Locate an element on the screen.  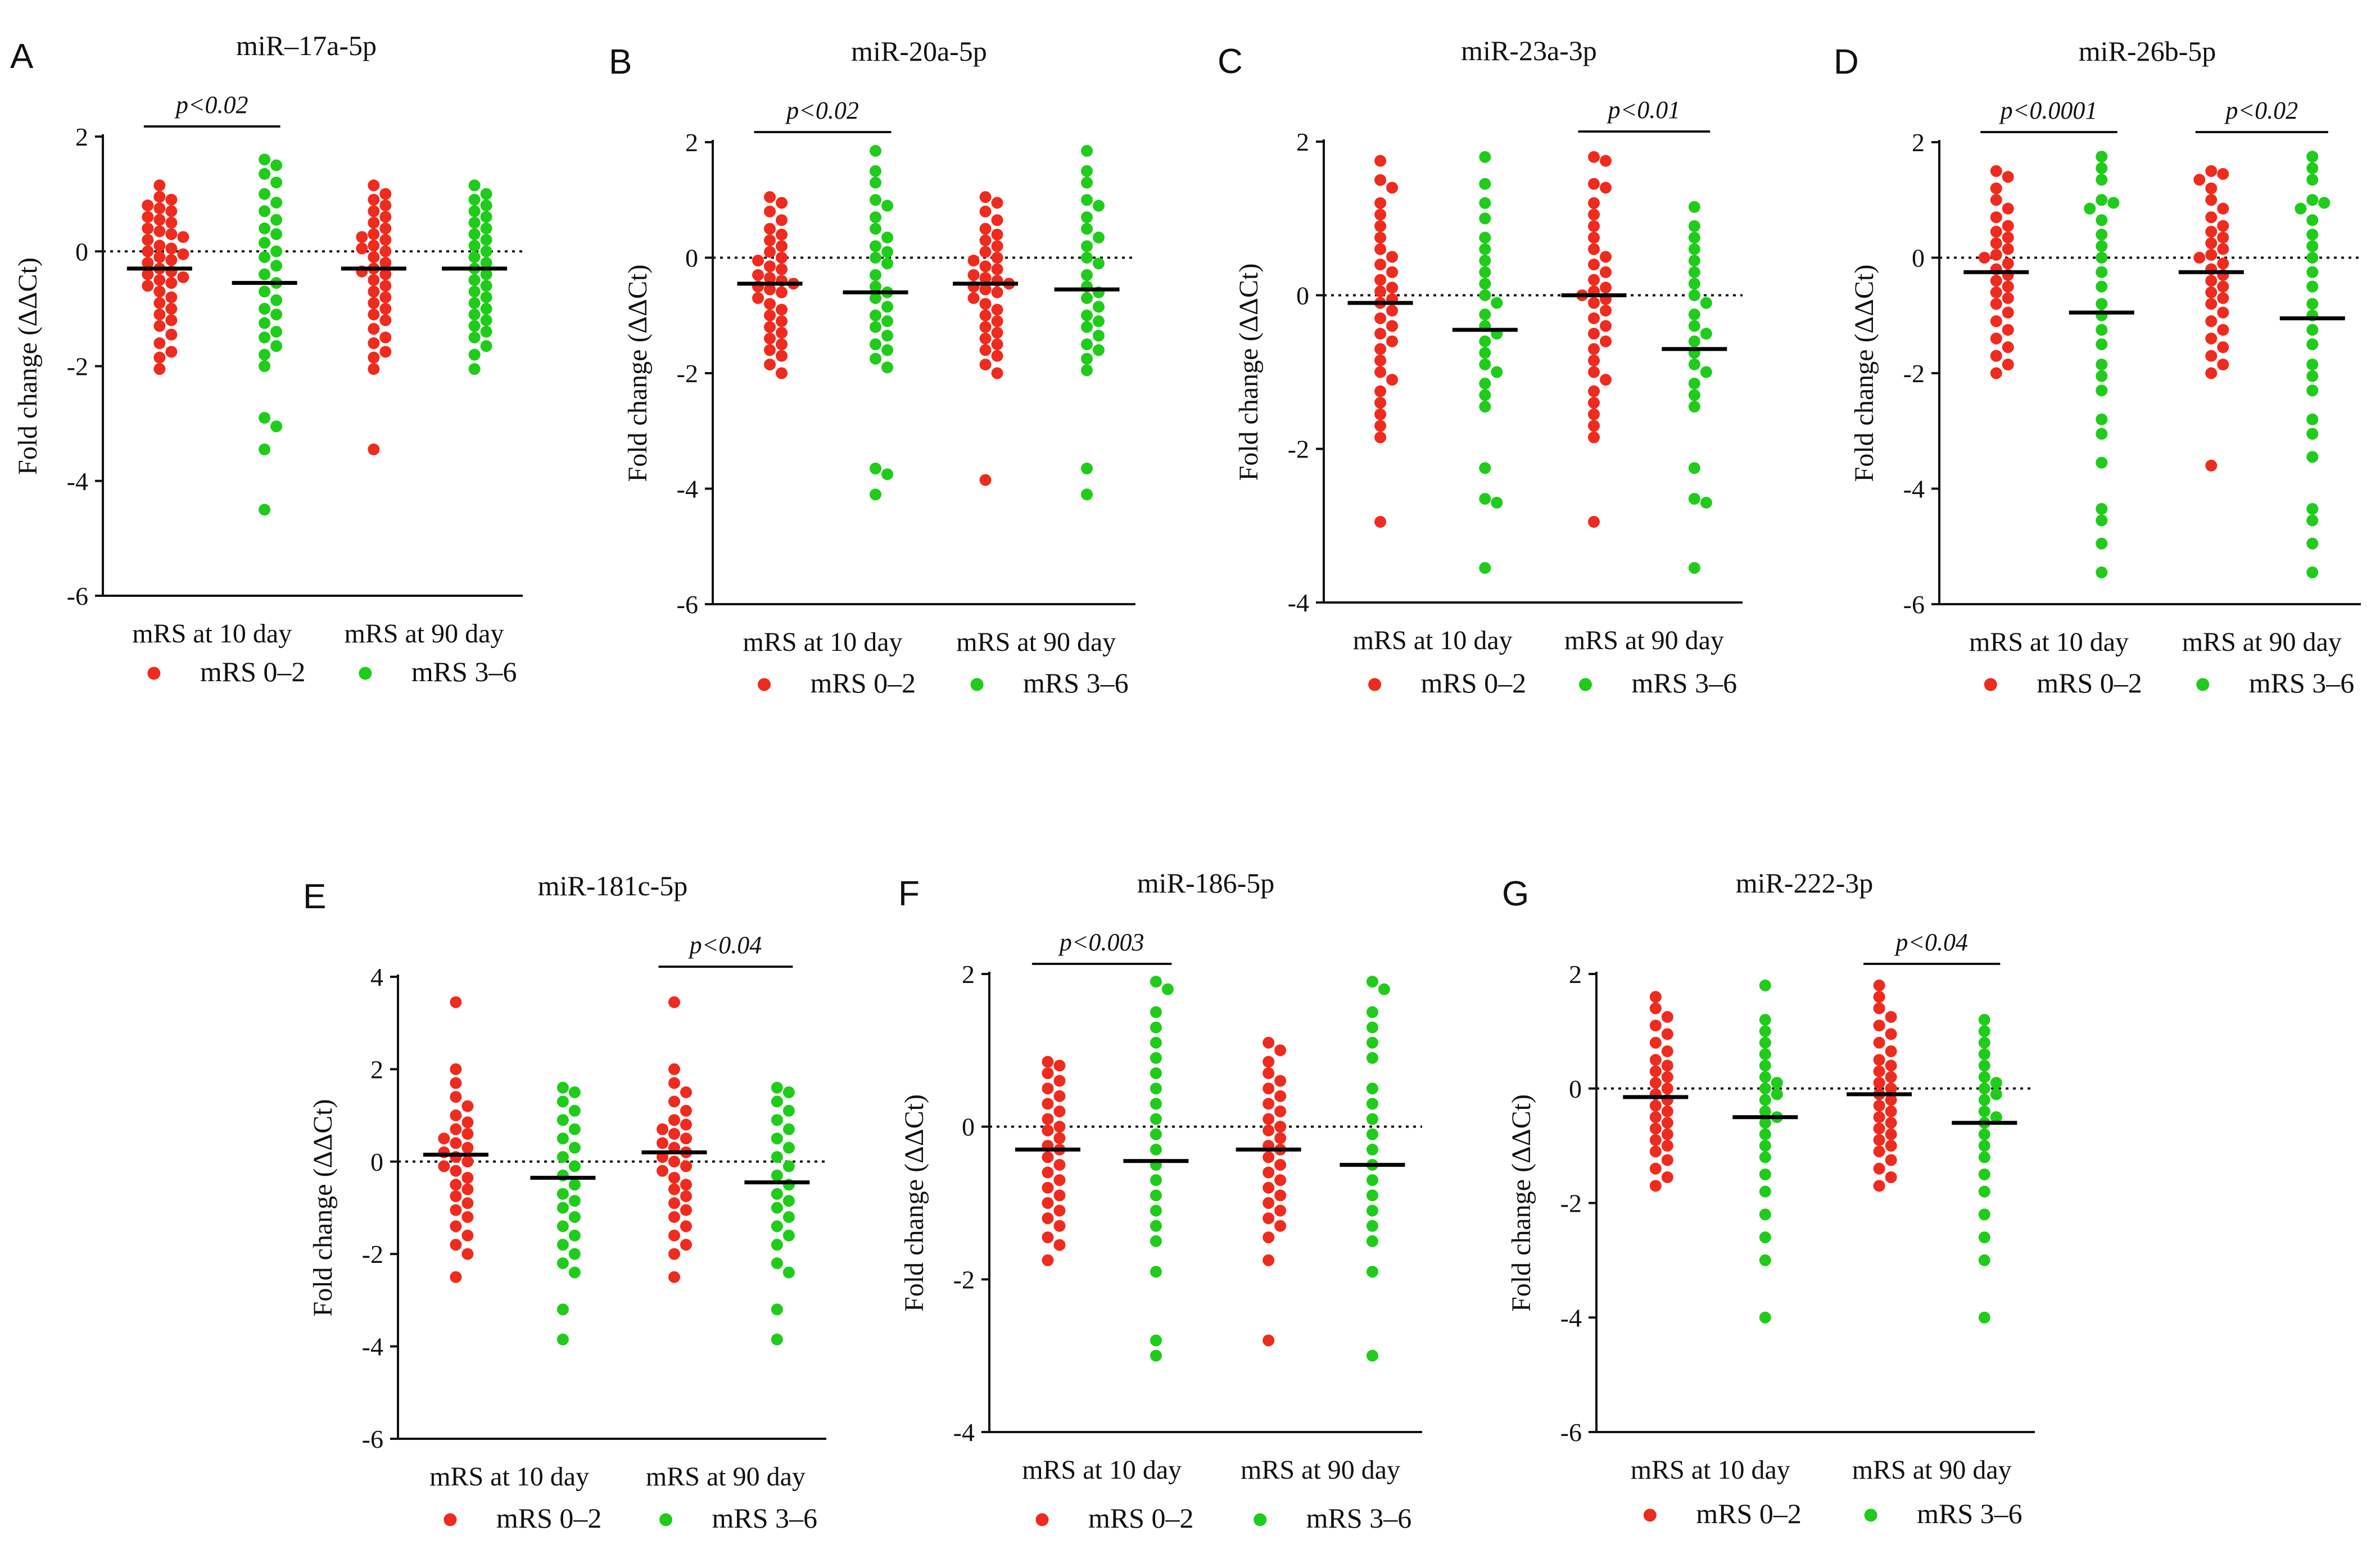
legend-label: mRS 3–6 is located at coordinates (764, 1518).